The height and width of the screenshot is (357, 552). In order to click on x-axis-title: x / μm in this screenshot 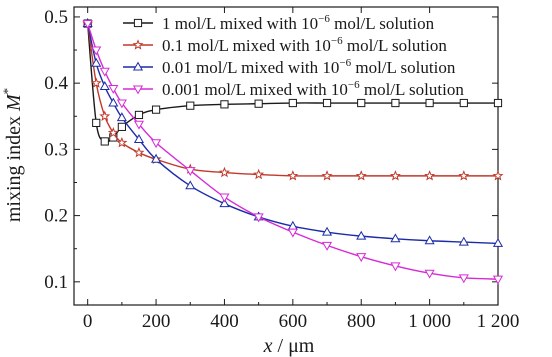, I will do `click(289, 346)`.